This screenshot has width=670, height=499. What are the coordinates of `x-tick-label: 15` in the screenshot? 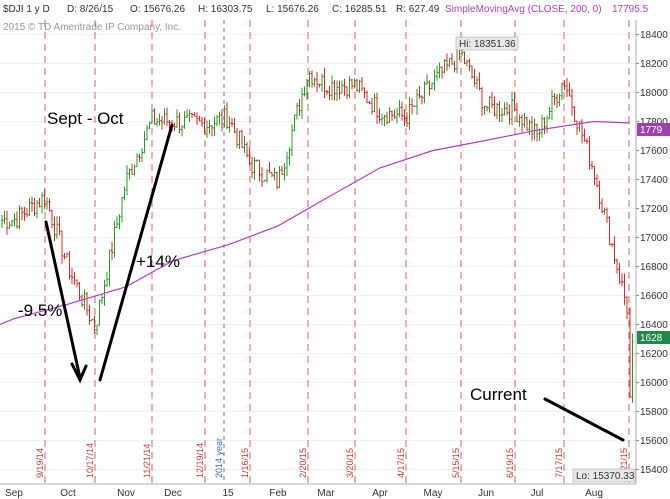 It's located at (228, 493).